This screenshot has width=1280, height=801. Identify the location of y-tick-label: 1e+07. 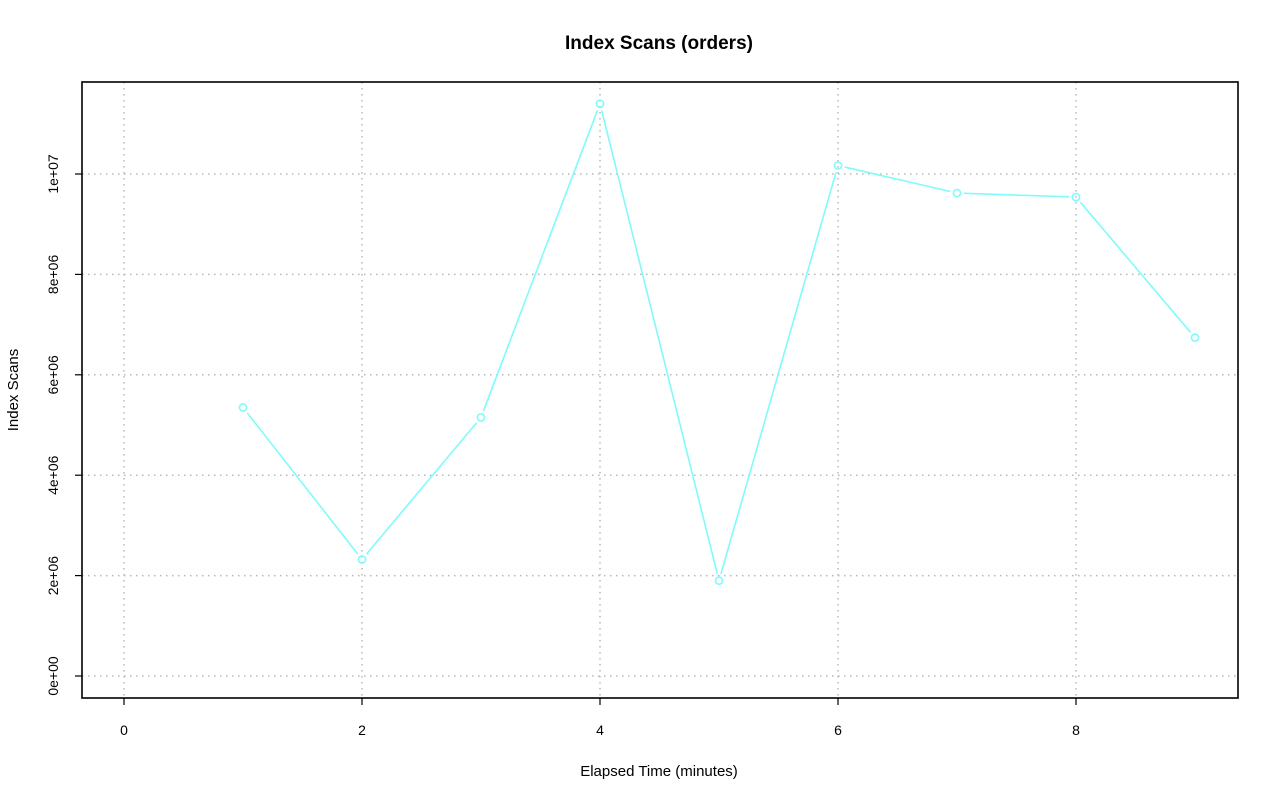
(53, 174).